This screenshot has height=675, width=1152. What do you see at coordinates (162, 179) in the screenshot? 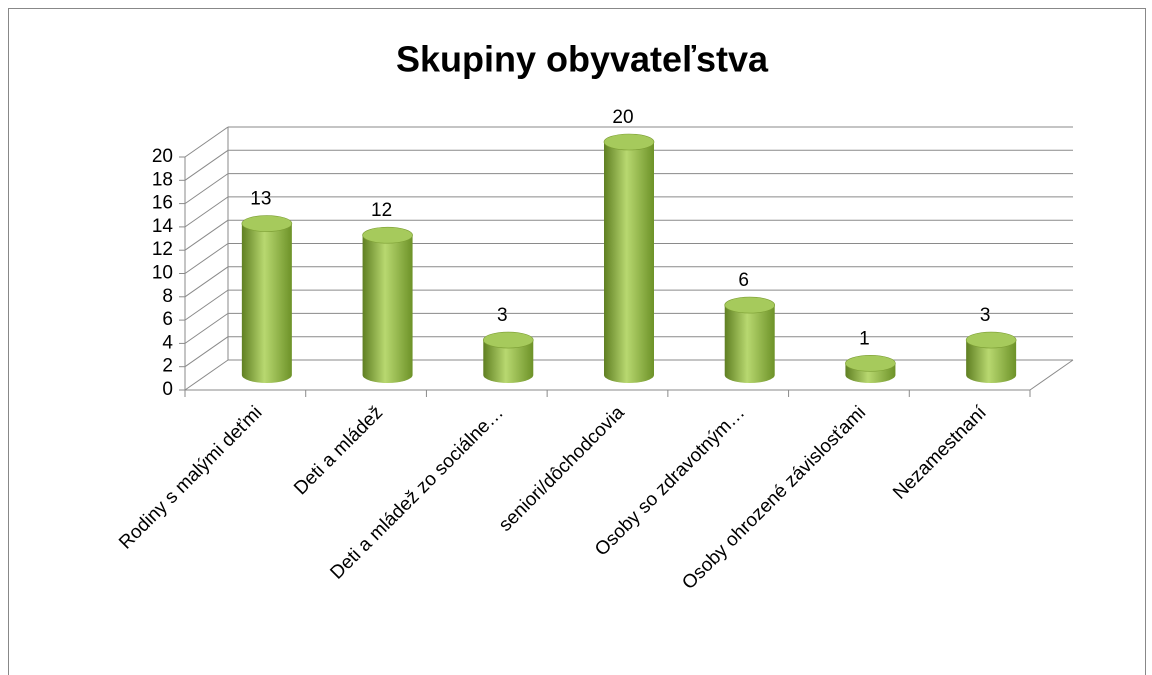
I see `y-tick-label: 18` at bounding box center [162, 179].